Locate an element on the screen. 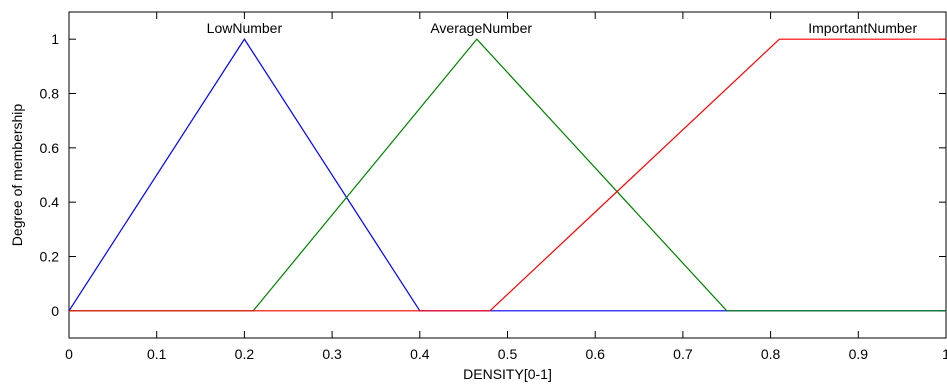 The height and width of the screenshot is (385, 947). y-tick-label: 0 is located at coordinates (55, 311).